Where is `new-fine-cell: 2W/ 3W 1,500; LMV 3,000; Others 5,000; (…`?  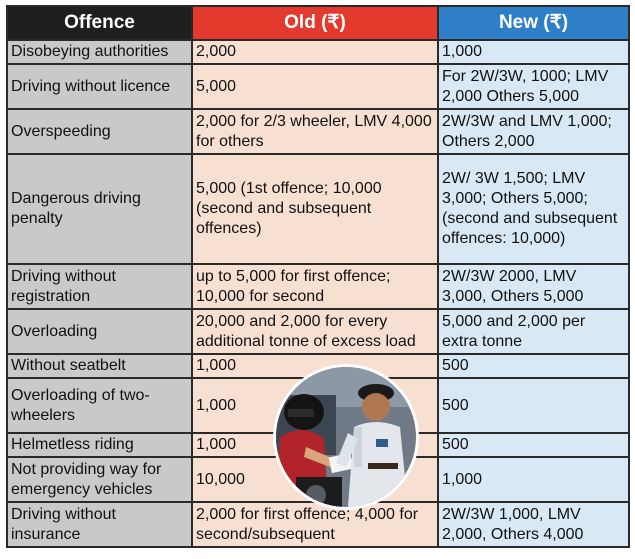 new-fine-cell: 2W/ 3W 1,500; LMV 3,000; Others 5,000; (… is located at coordinates (533, 209).